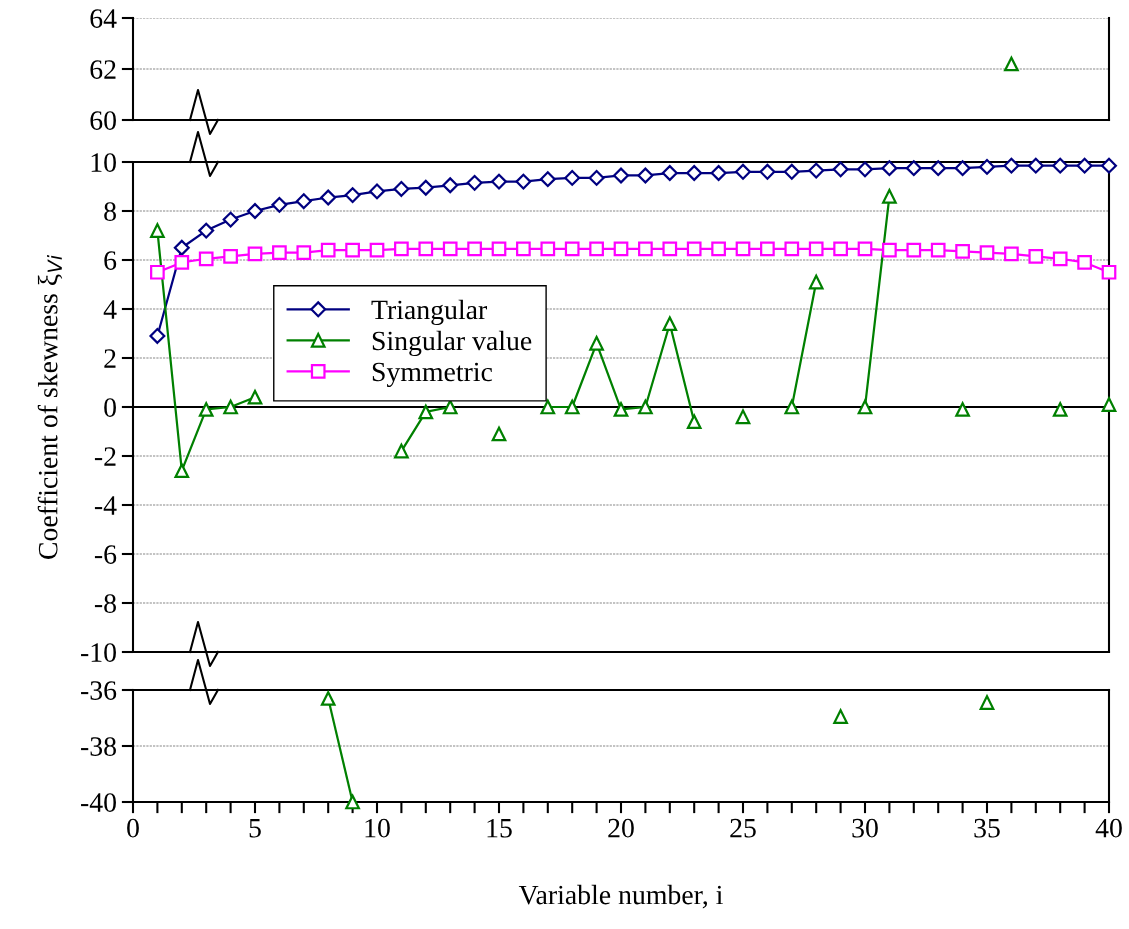  Describe the element at coordinates (620, 896) in the screenshot. I see `x-axis-title: Variable number, i` at that location.